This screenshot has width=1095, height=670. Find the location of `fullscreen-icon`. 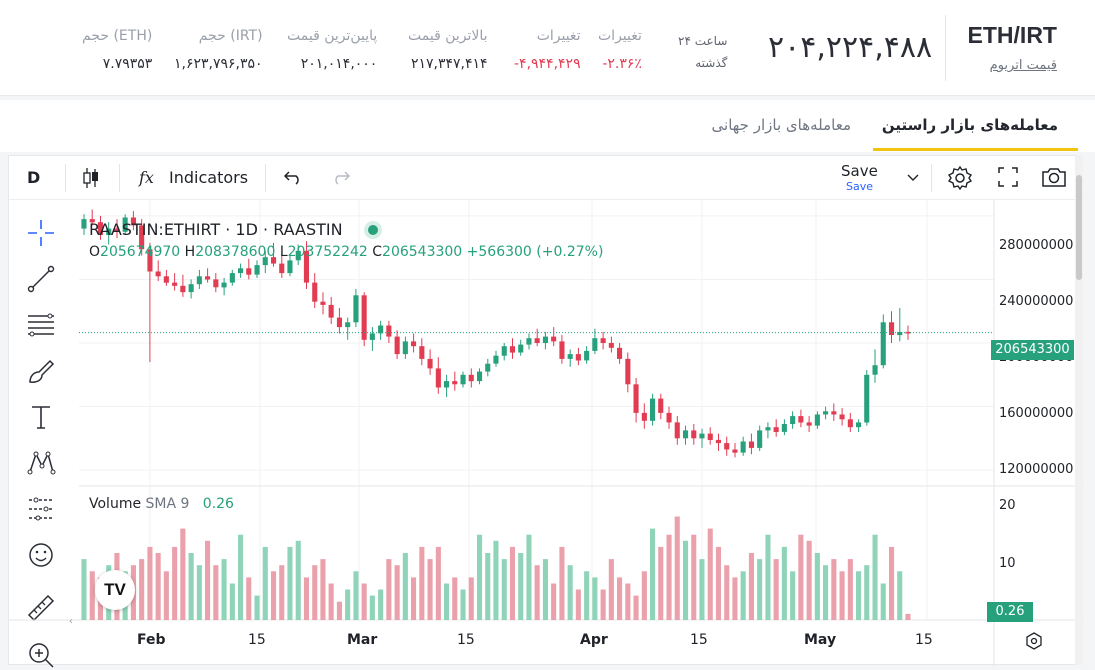

fullscreen-icon is located at coordinates (1008, 177).